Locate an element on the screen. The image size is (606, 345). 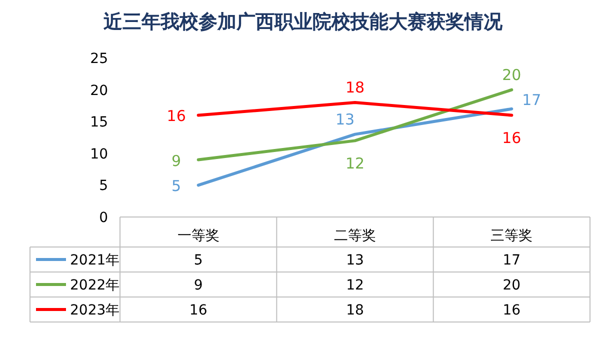
legend-label: 2022年 is located at coordinates (95, 286).